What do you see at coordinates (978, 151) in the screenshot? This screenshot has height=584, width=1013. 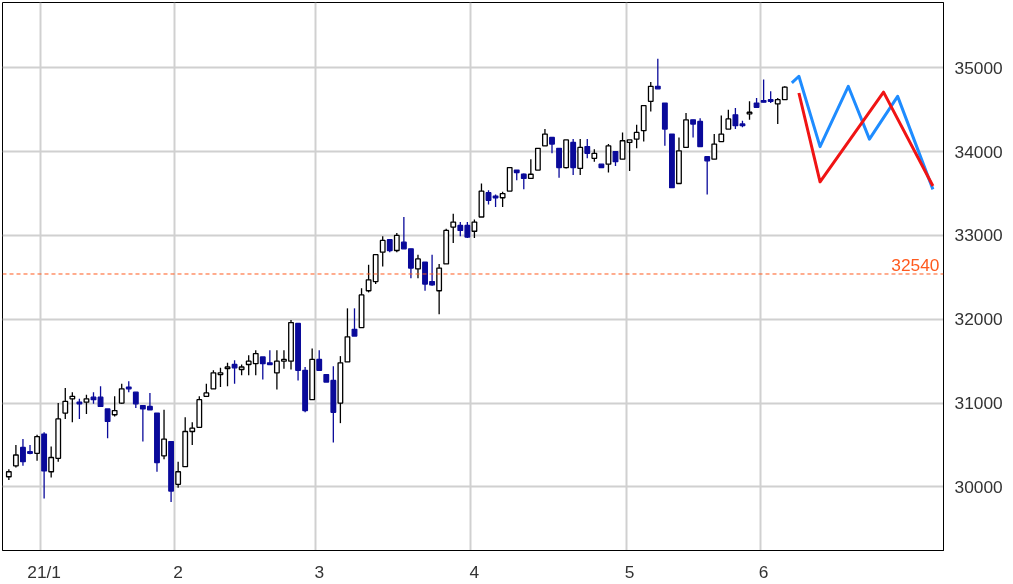 I see `y-tick-label: 34000` at bounding box center [978, 151].